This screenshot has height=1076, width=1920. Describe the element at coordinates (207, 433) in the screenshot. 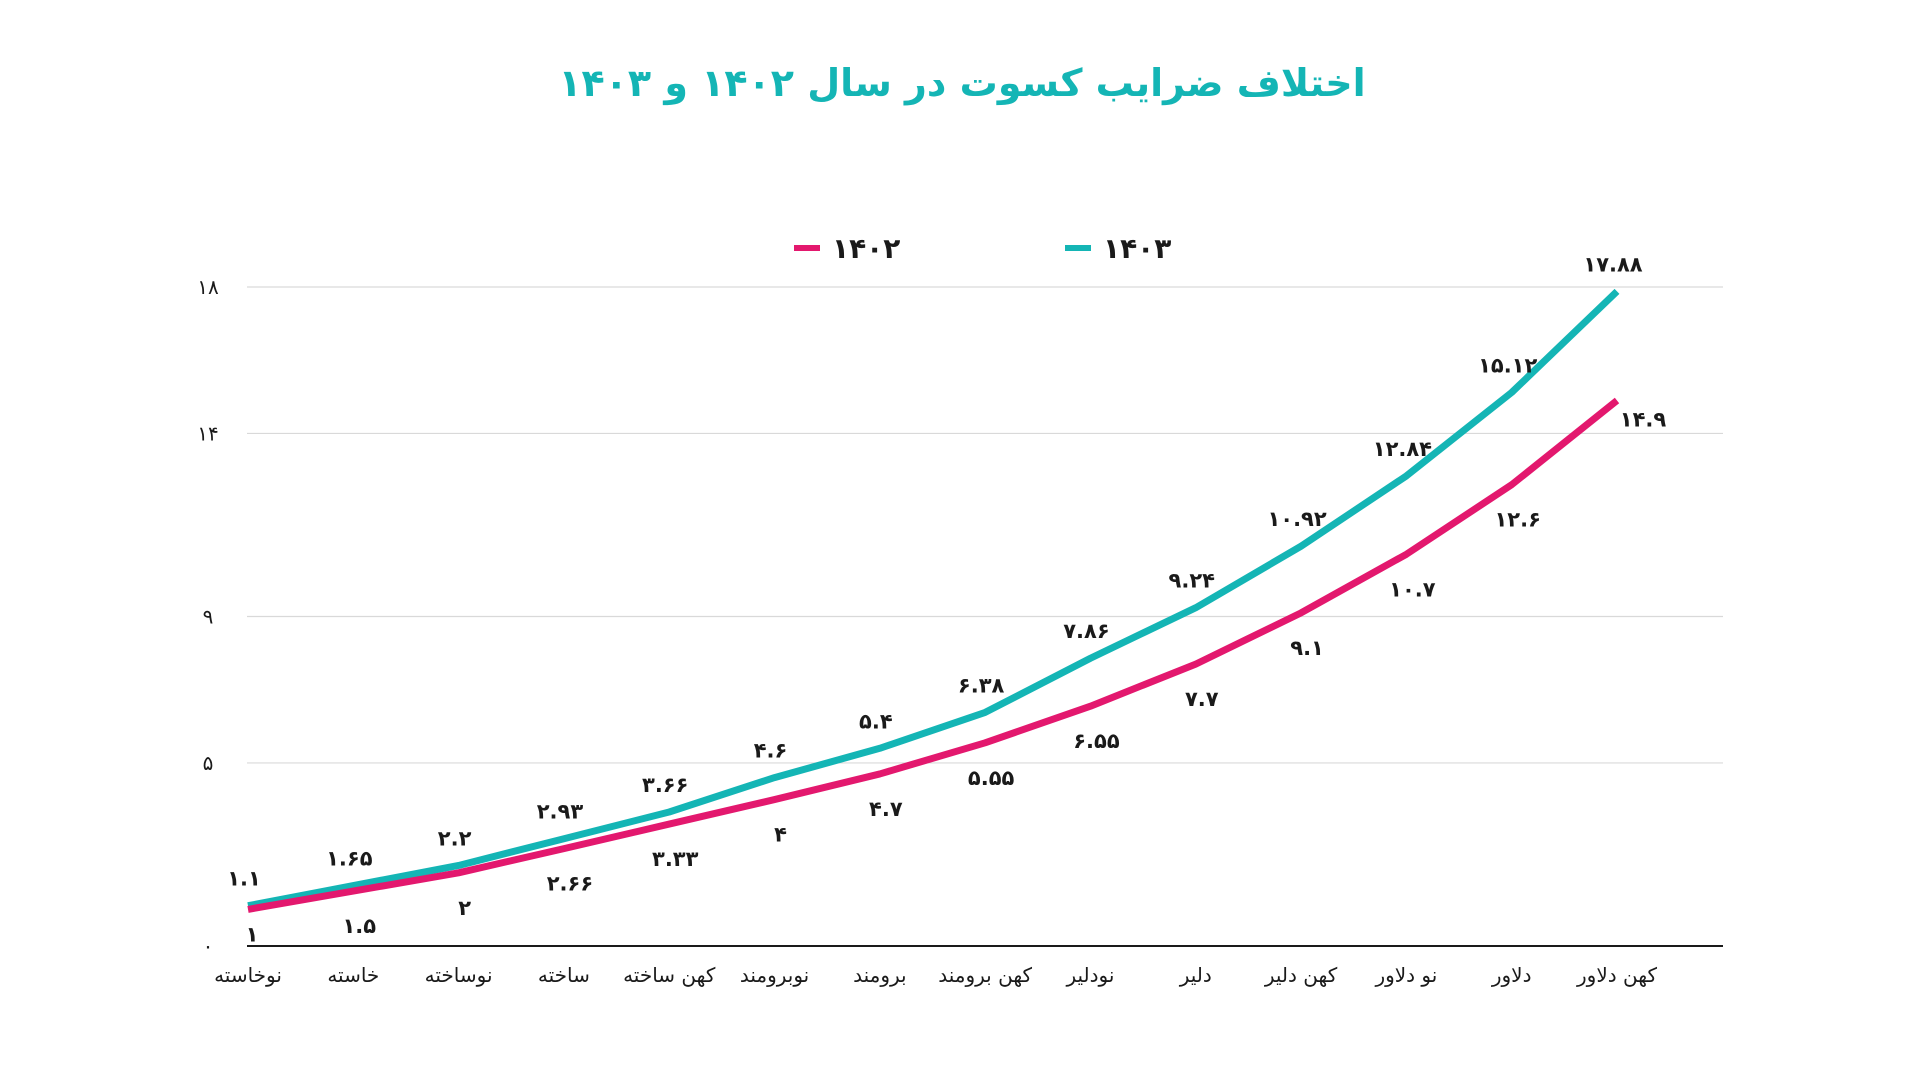

I see `y-tick-label: ۱۴` at that location.